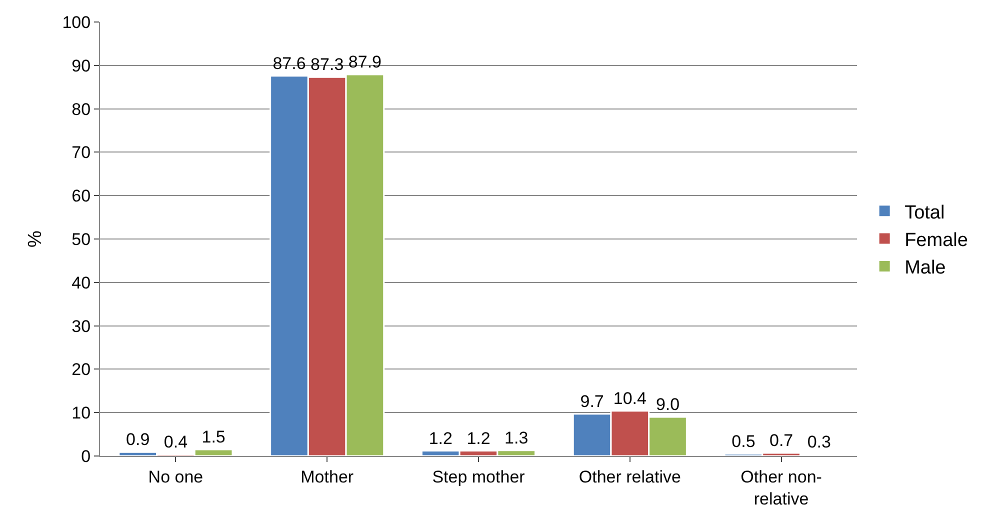 The height and width of the screenshot is (526, 992). Describe the element at coordinates (925, 268) in the screenshot. I see `legend-label: Male` at that location.